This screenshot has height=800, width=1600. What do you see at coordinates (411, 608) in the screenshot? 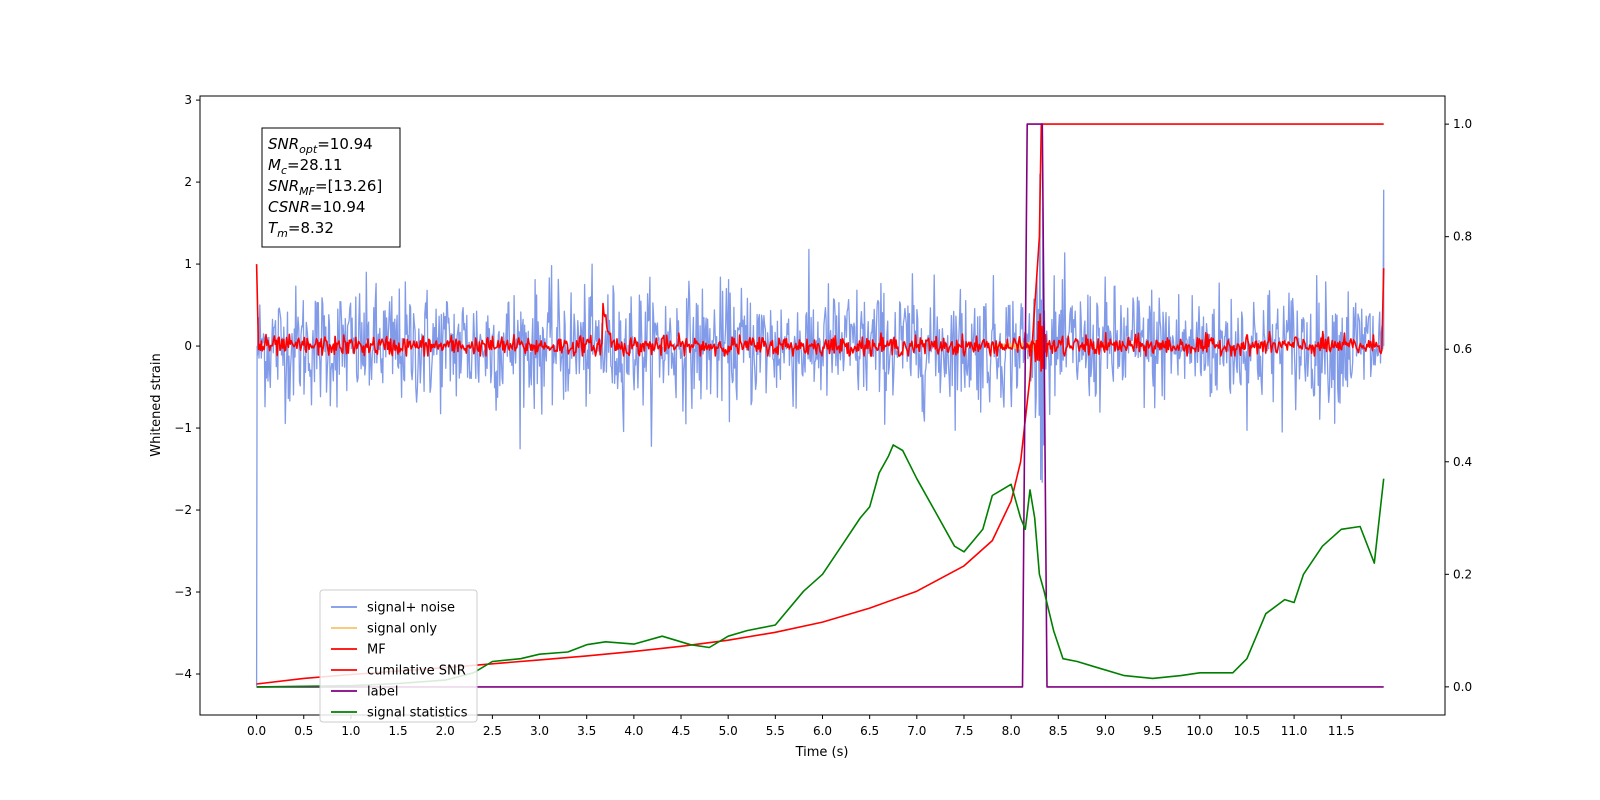
I see `legend-label: signal+ noise` at bounding box center [411, 608].